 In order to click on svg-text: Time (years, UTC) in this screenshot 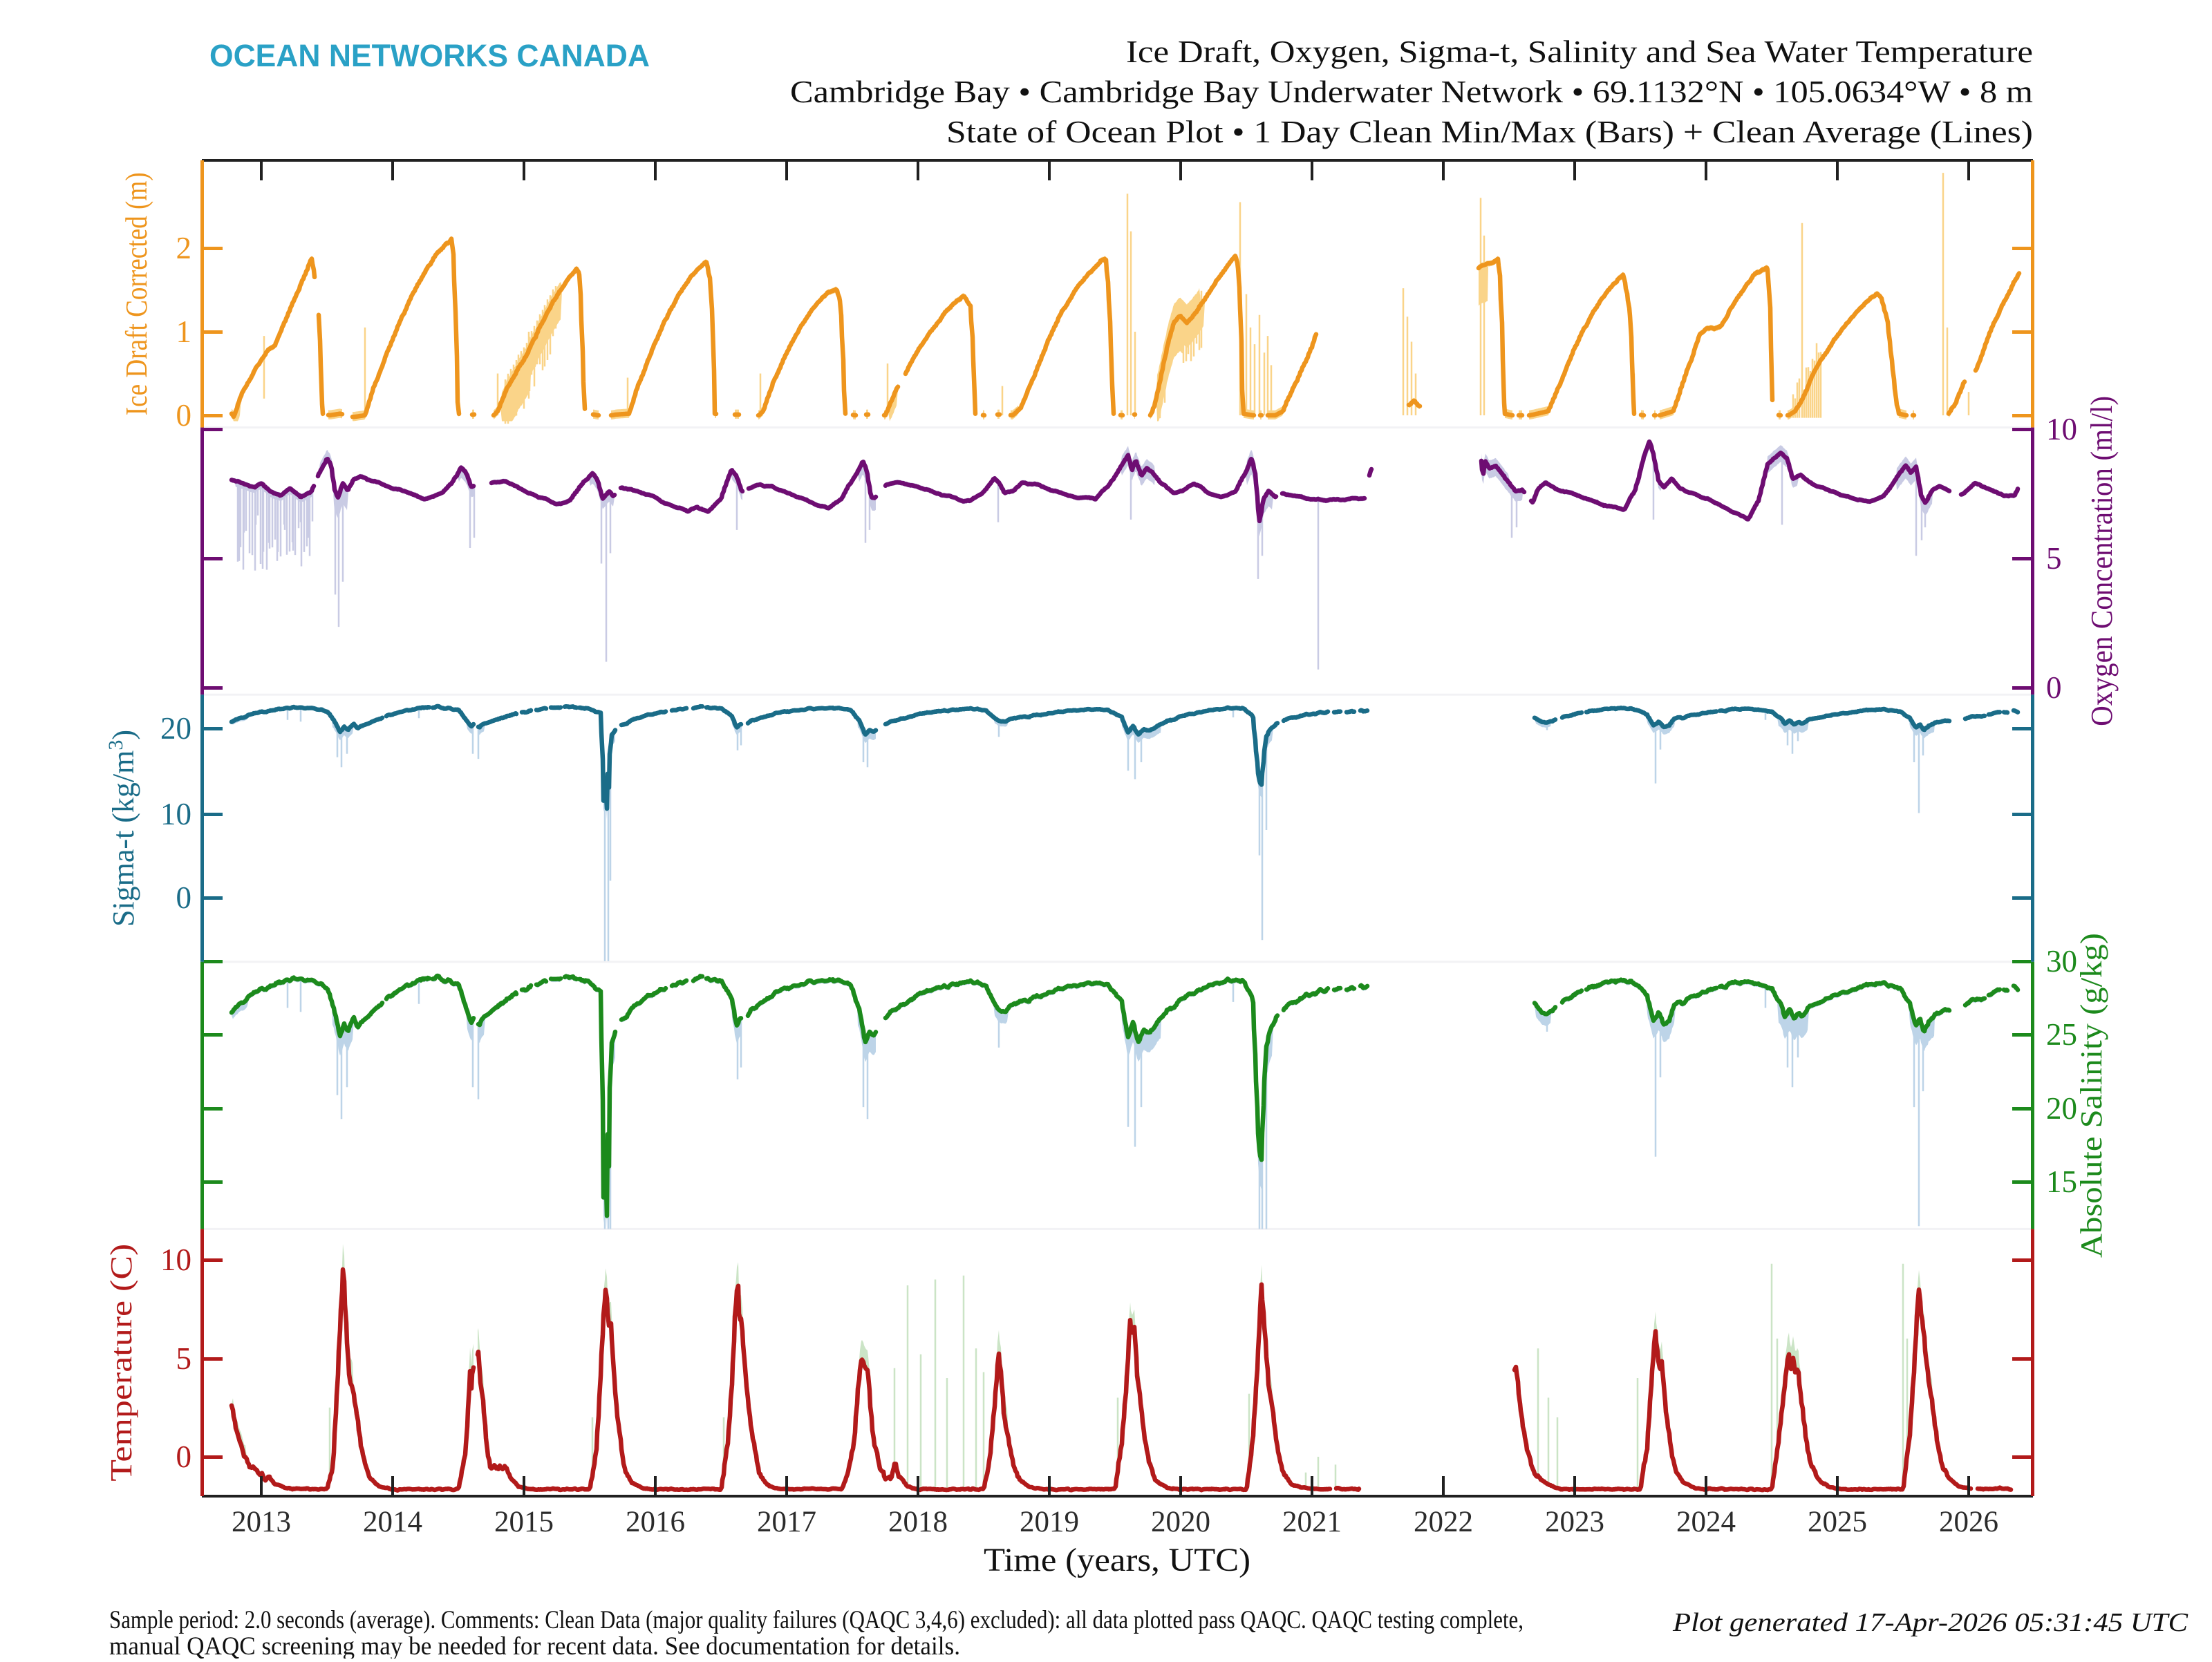, I will do `click(1117, 1560)`.